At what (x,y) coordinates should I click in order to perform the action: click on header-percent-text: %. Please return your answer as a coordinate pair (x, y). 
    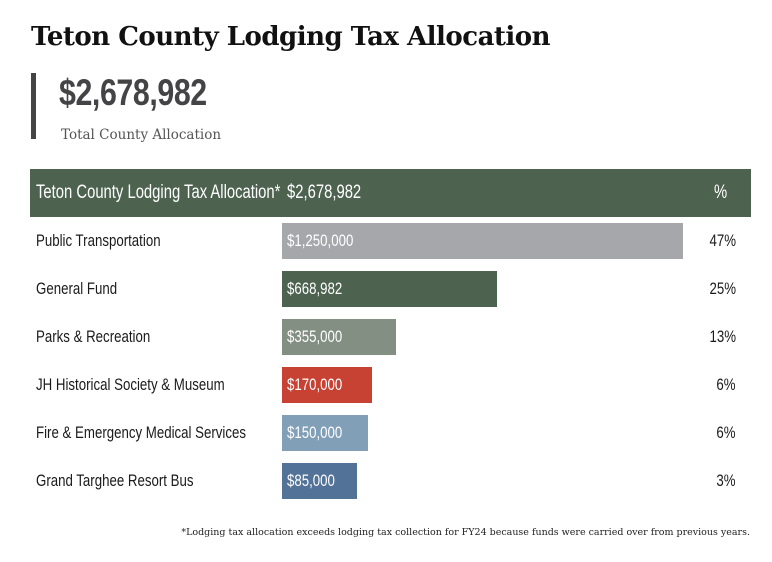
    Looking at the image, I should click on (721, 192).